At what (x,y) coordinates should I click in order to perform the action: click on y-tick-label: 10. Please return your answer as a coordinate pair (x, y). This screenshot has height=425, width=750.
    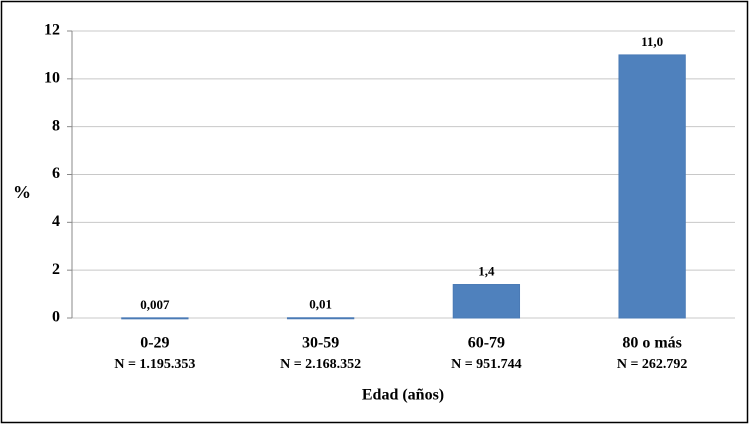
    Looking at the image, I should click on (52, 78).